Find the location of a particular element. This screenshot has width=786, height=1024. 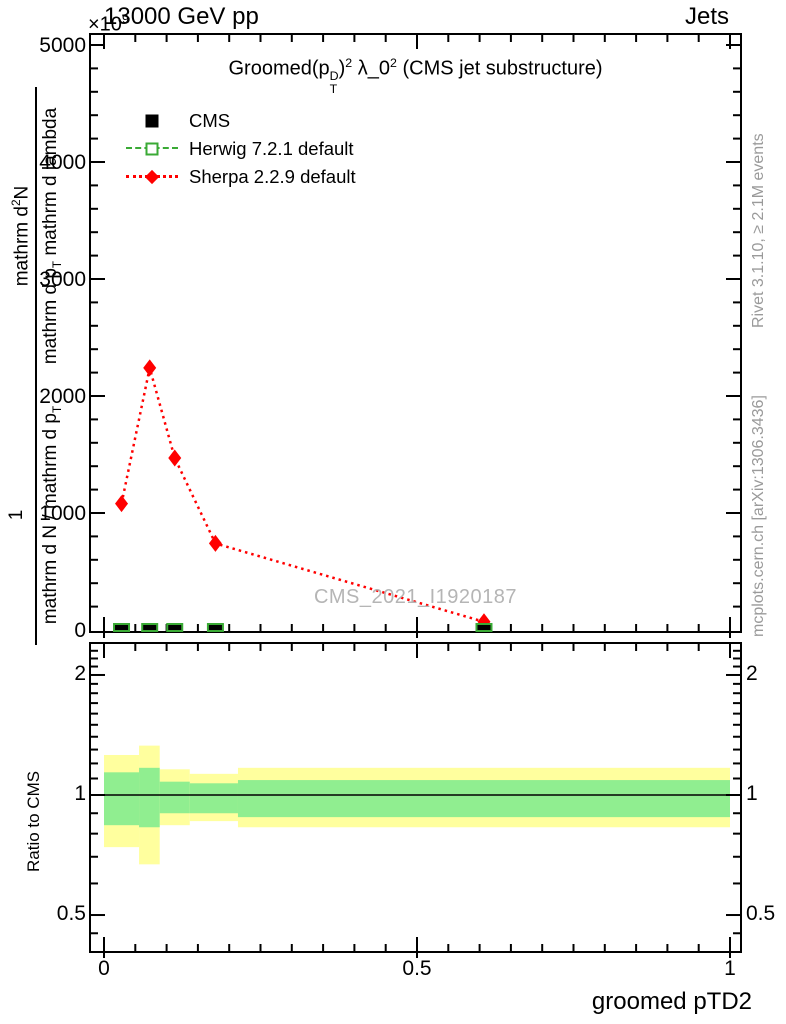

main-ytick-5000: 5000 is located at coordinates (62, 45).